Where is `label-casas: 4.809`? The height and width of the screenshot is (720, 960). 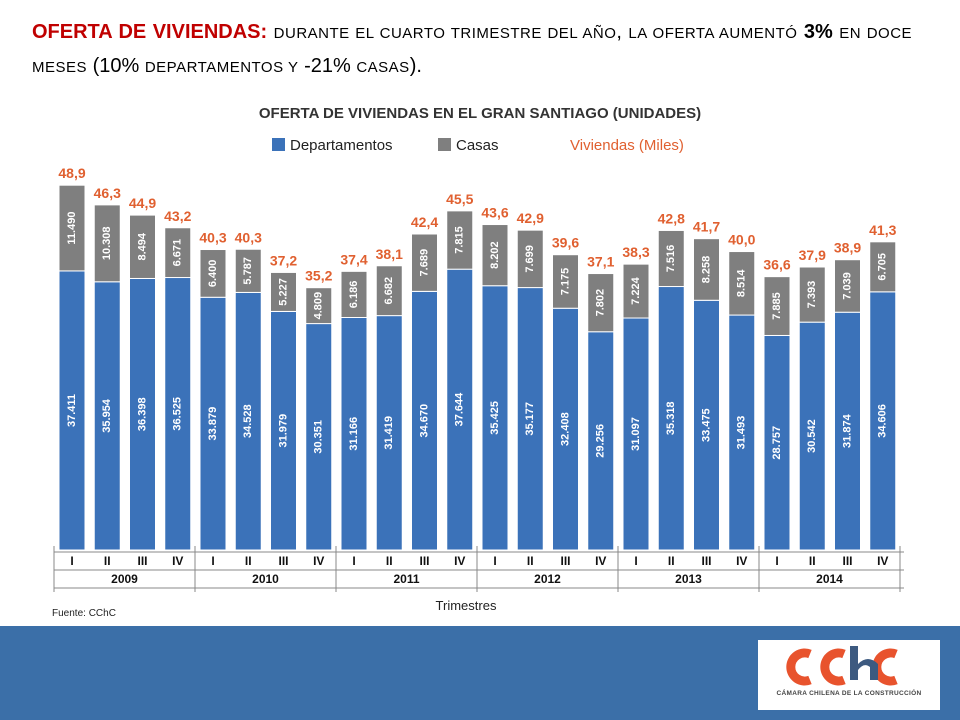 label-casas: 4.809 is located at coordinates (319, 306).